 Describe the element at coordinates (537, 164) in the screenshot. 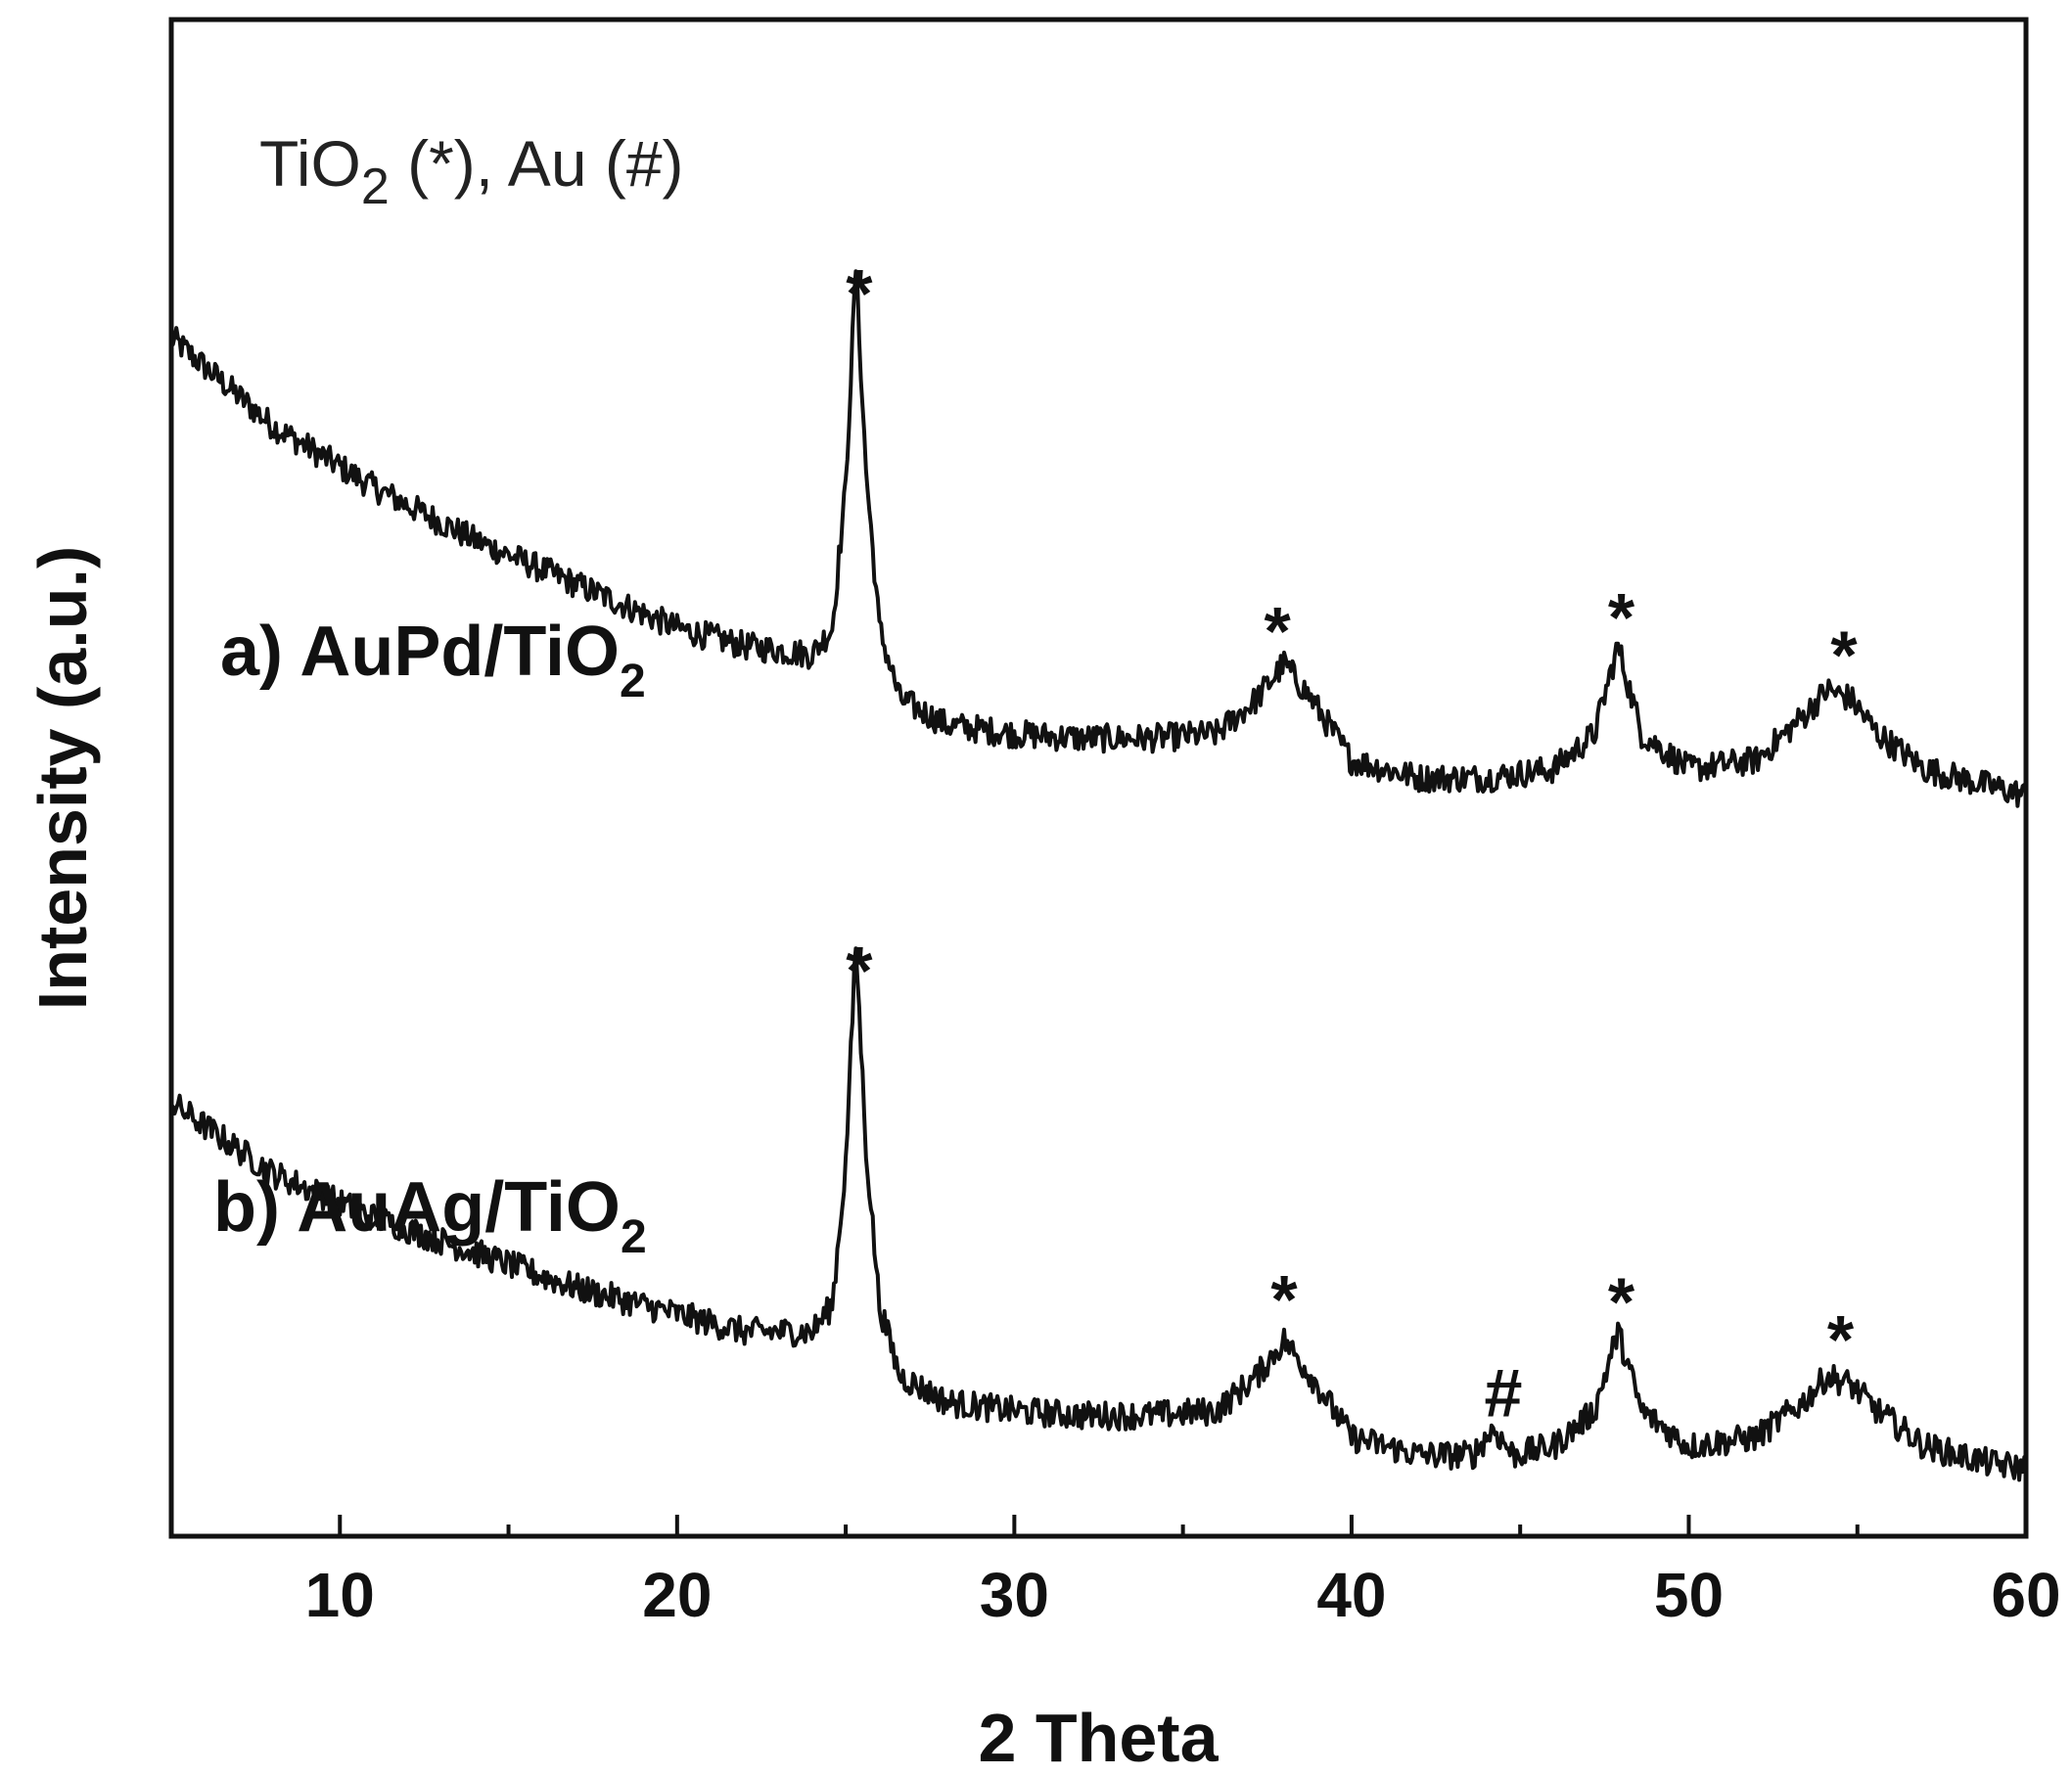

I see `legend-note-part2: (*), Au (#)` at that location.